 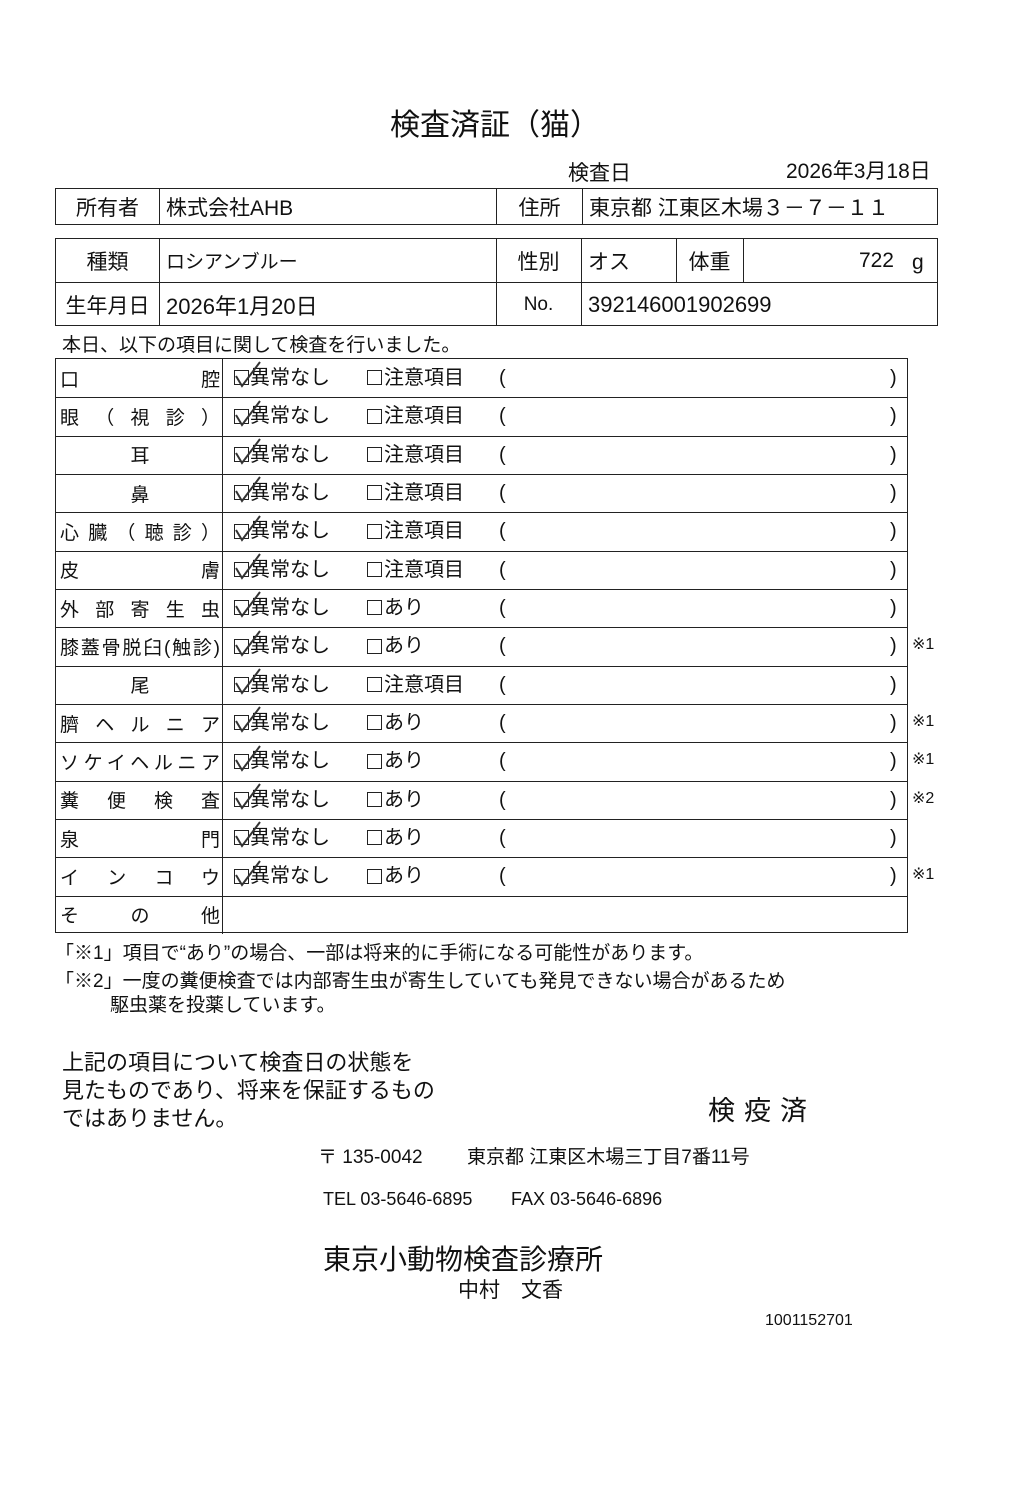 What do you see at coordinates (739, 208) in the screenshot?
I see `address: 東京都 江東区木場３－７－１１` at bounding box center [739, 208].